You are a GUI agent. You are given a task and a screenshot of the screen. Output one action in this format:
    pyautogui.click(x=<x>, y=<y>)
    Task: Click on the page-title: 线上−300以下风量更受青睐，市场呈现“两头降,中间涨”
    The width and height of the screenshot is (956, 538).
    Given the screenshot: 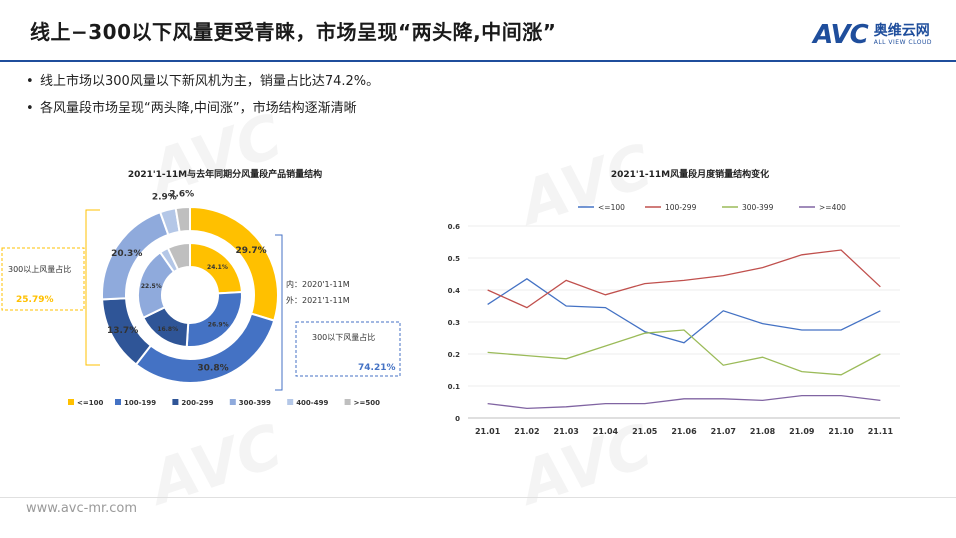 What is the action you would take?
    pyautogui.click(x=293, y=32)
    